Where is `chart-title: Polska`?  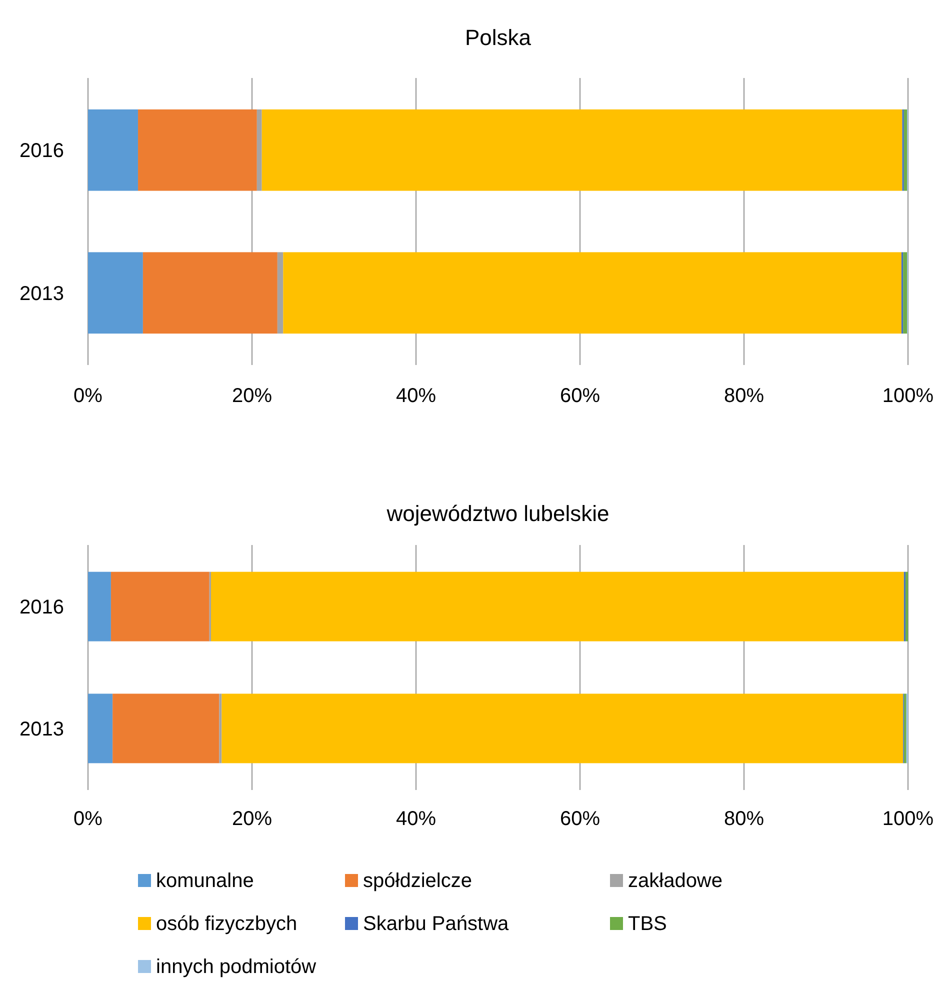 chart-title: Polska is located at coordinates (498, 37).